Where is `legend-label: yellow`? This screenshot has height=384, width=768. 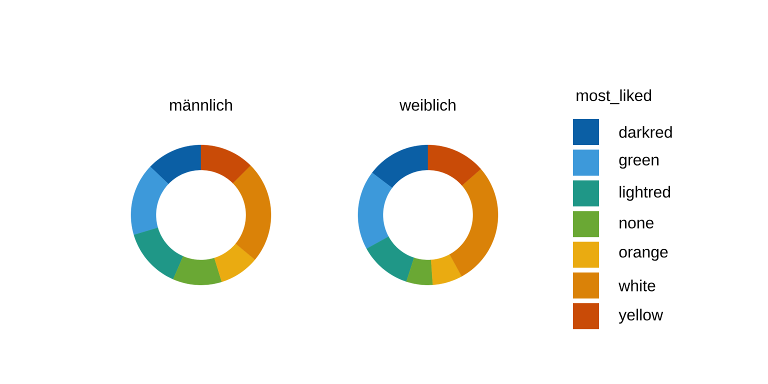 legend-label: yellow is located at coordinates (641, 316).